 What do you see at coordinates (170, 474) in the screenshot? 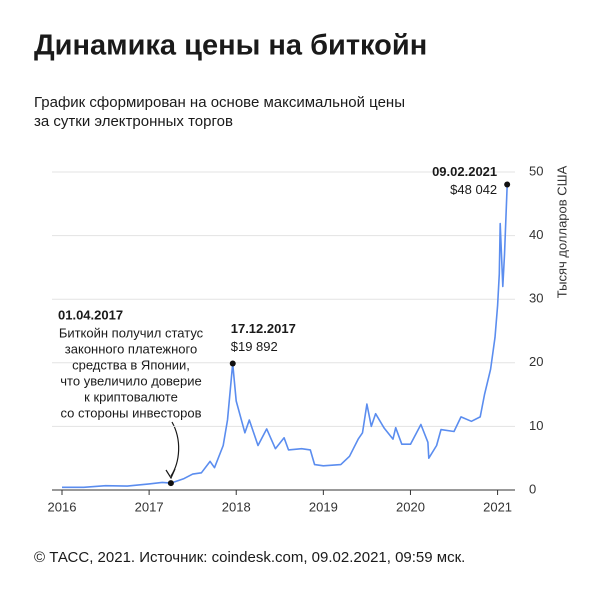
I see `arrow-head` at bounding box center [170, 474].